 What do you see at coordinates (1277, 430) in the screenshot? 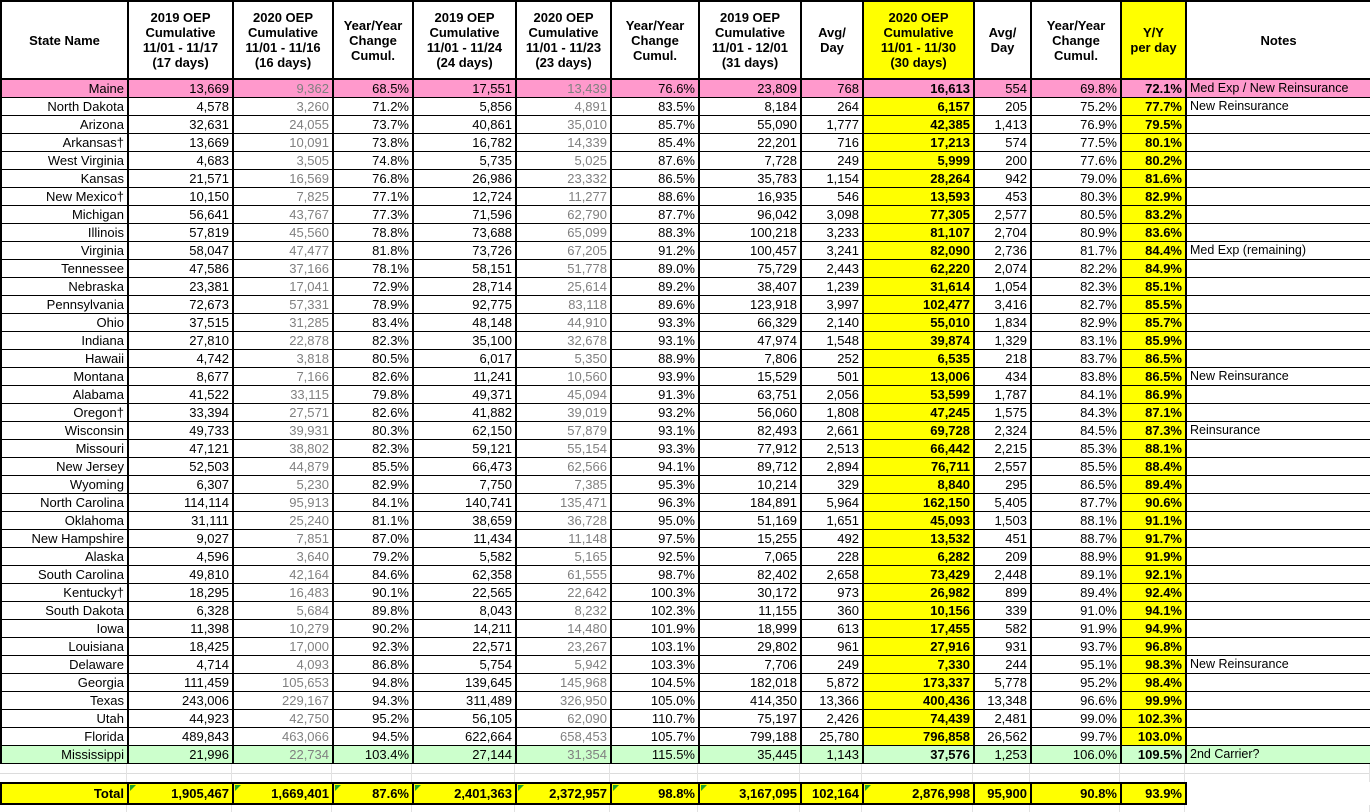
I see `note-cell: Reinsurance` at bounding box center [1277, 430].